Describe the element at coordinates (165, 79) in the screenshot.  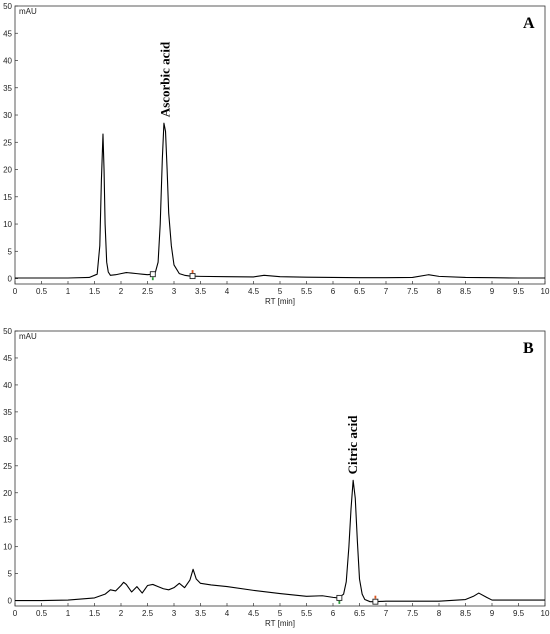
I see `peak-label: Ascorbic acid` at that location.